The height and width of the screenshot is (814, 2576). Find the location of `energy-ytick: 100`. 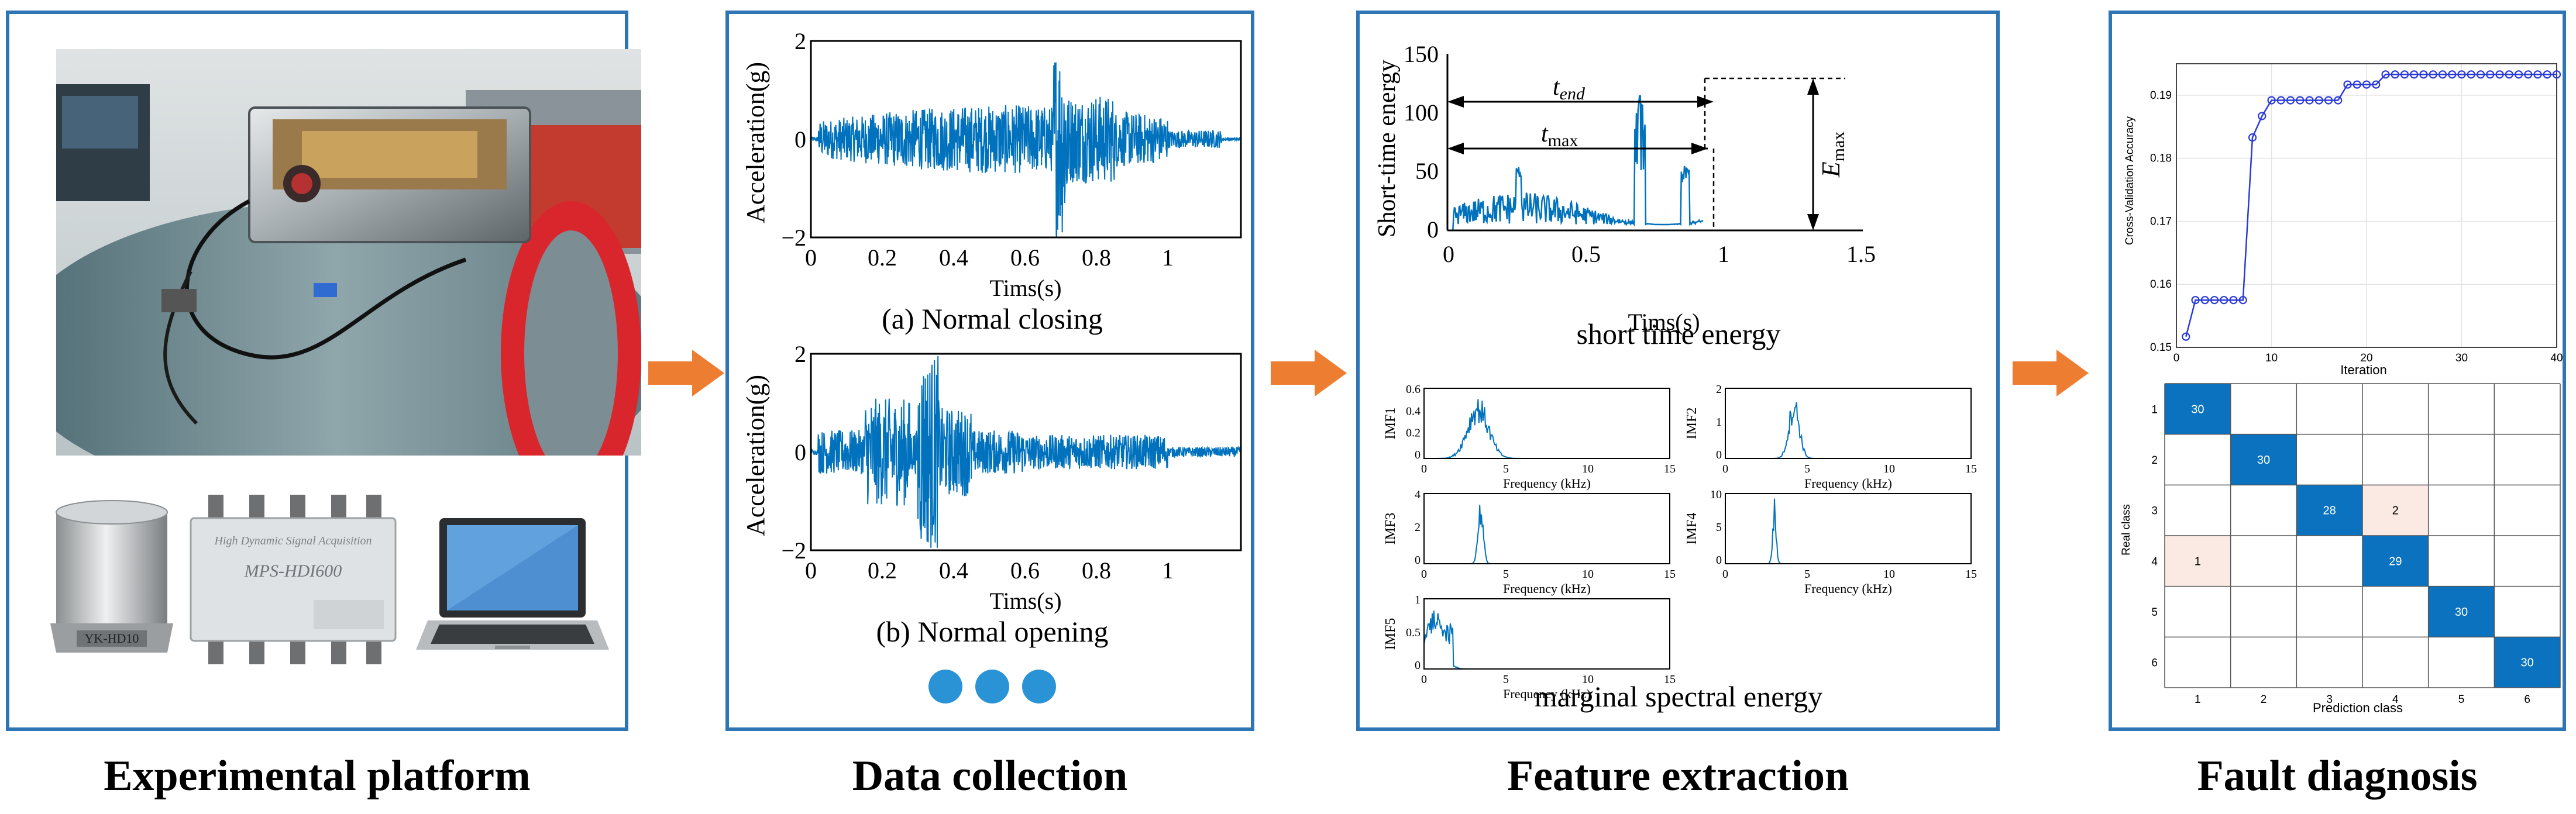

energy-ytick: 100 is located at coordinates (1421, 112).